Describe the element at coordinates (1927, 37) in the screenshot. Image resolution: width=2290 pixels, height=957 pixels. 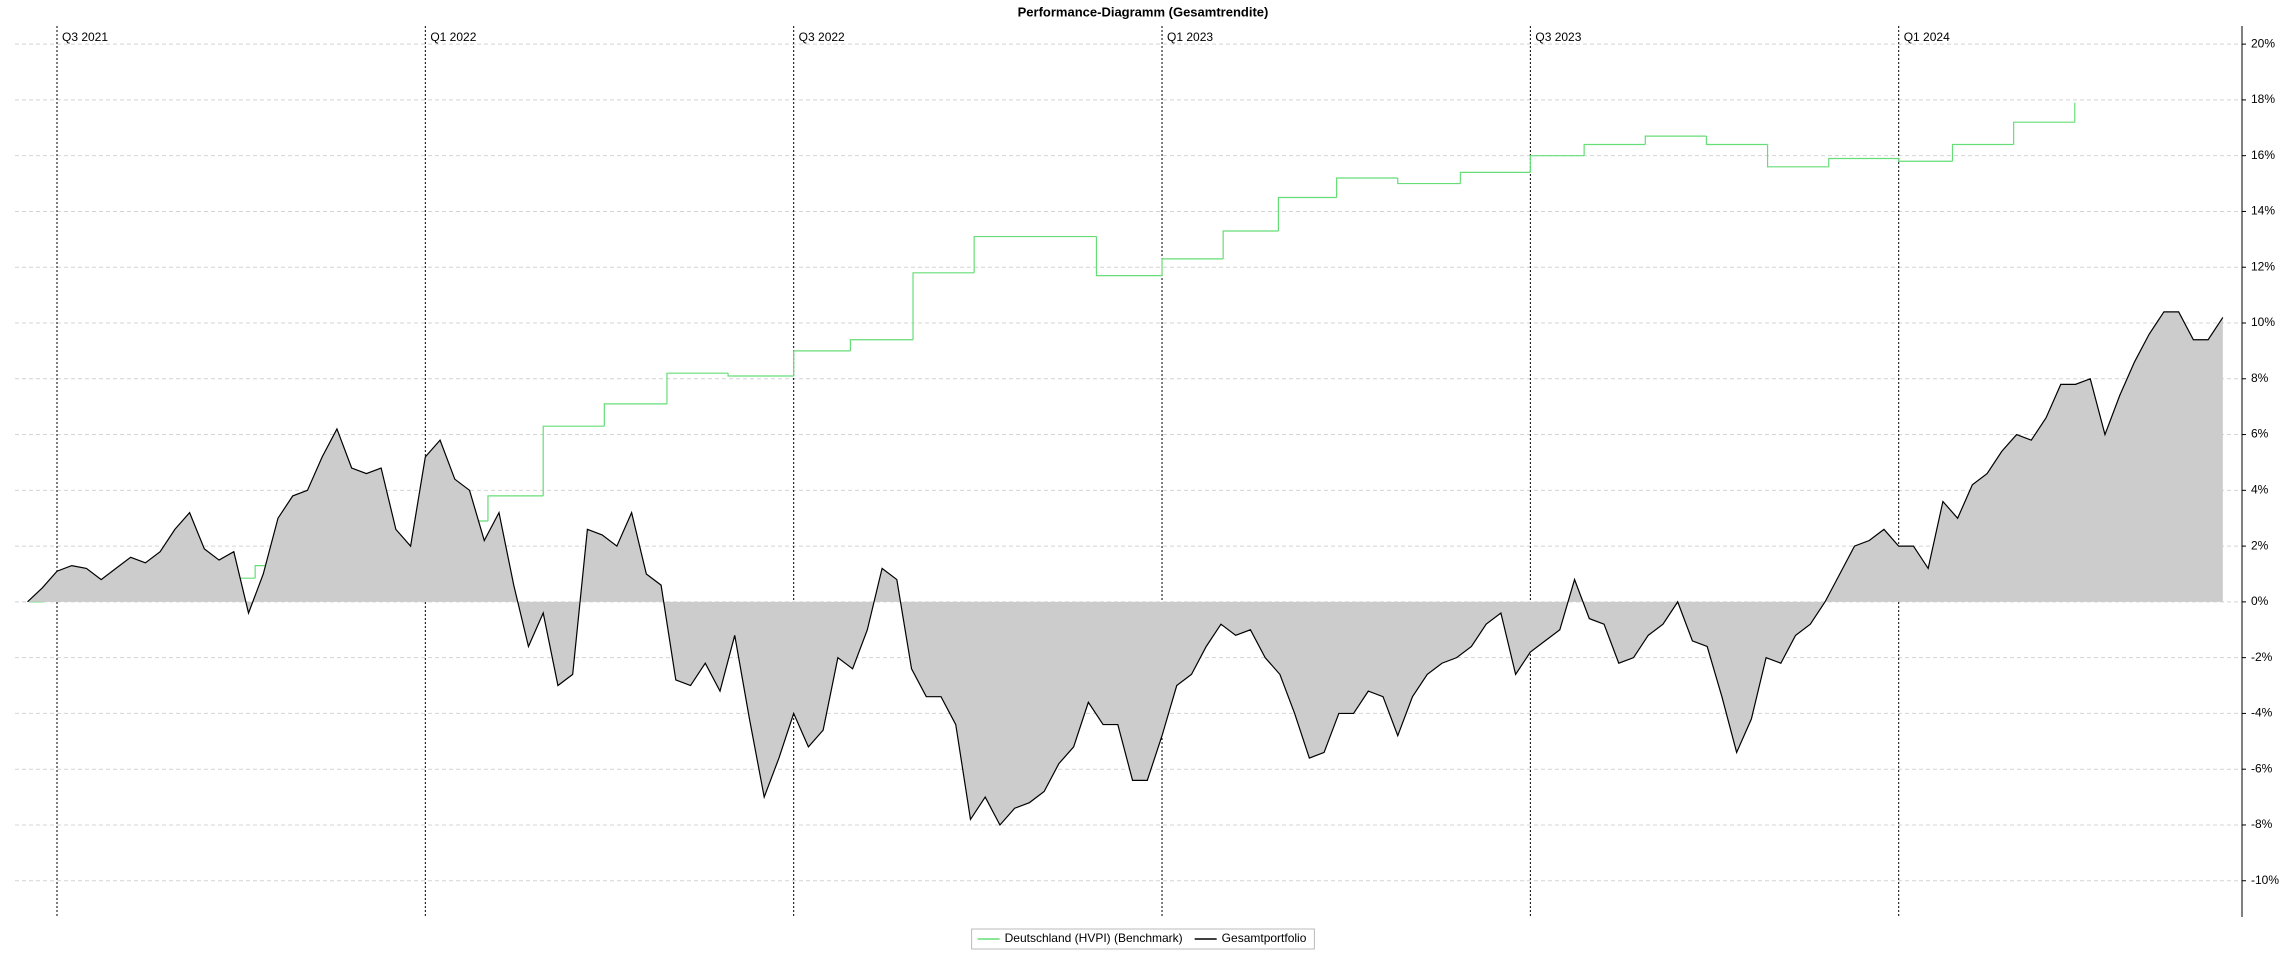
I see `x-tick-label: Q1 2024` at that location.